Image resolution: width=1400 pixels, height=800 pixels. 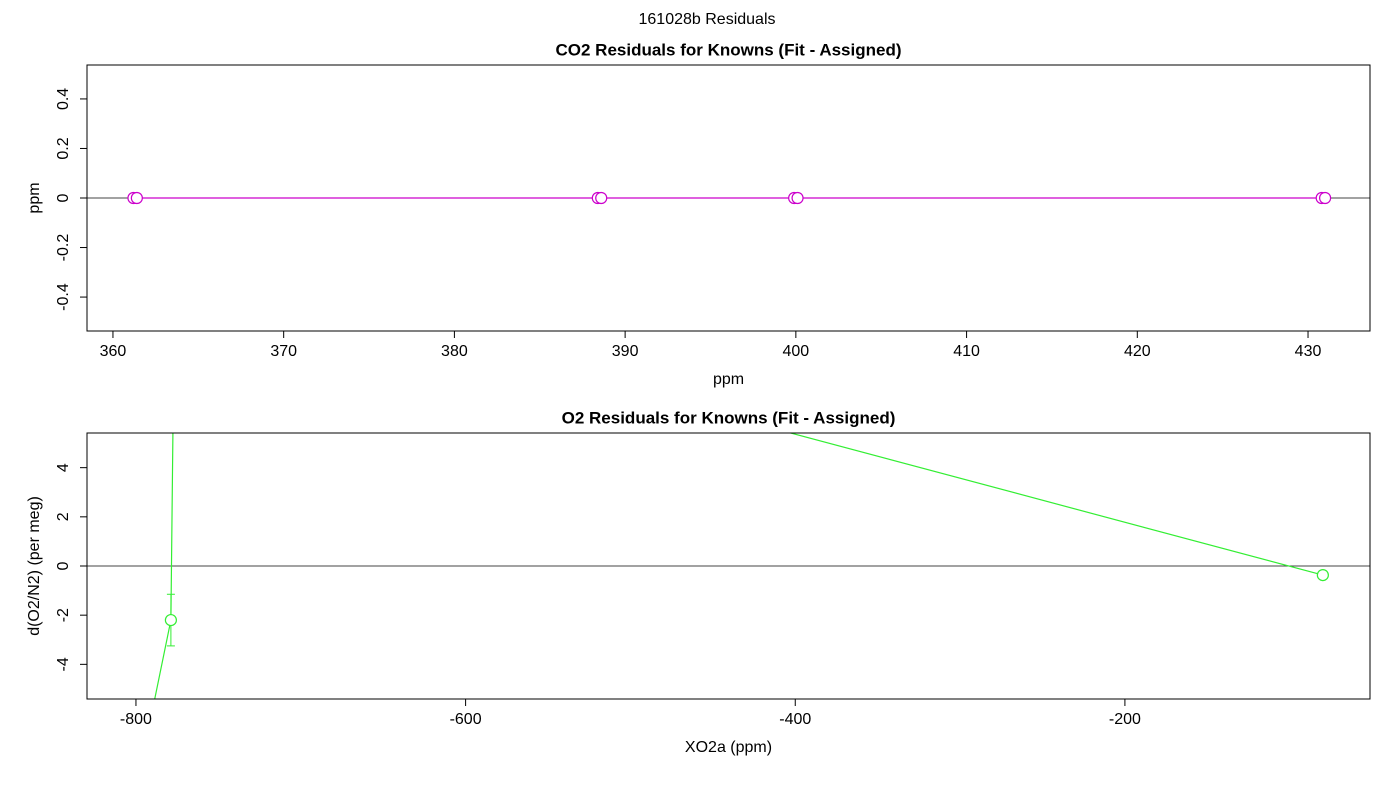 I want to click on y-axis-label: ppm, so click(x=34, y=197).